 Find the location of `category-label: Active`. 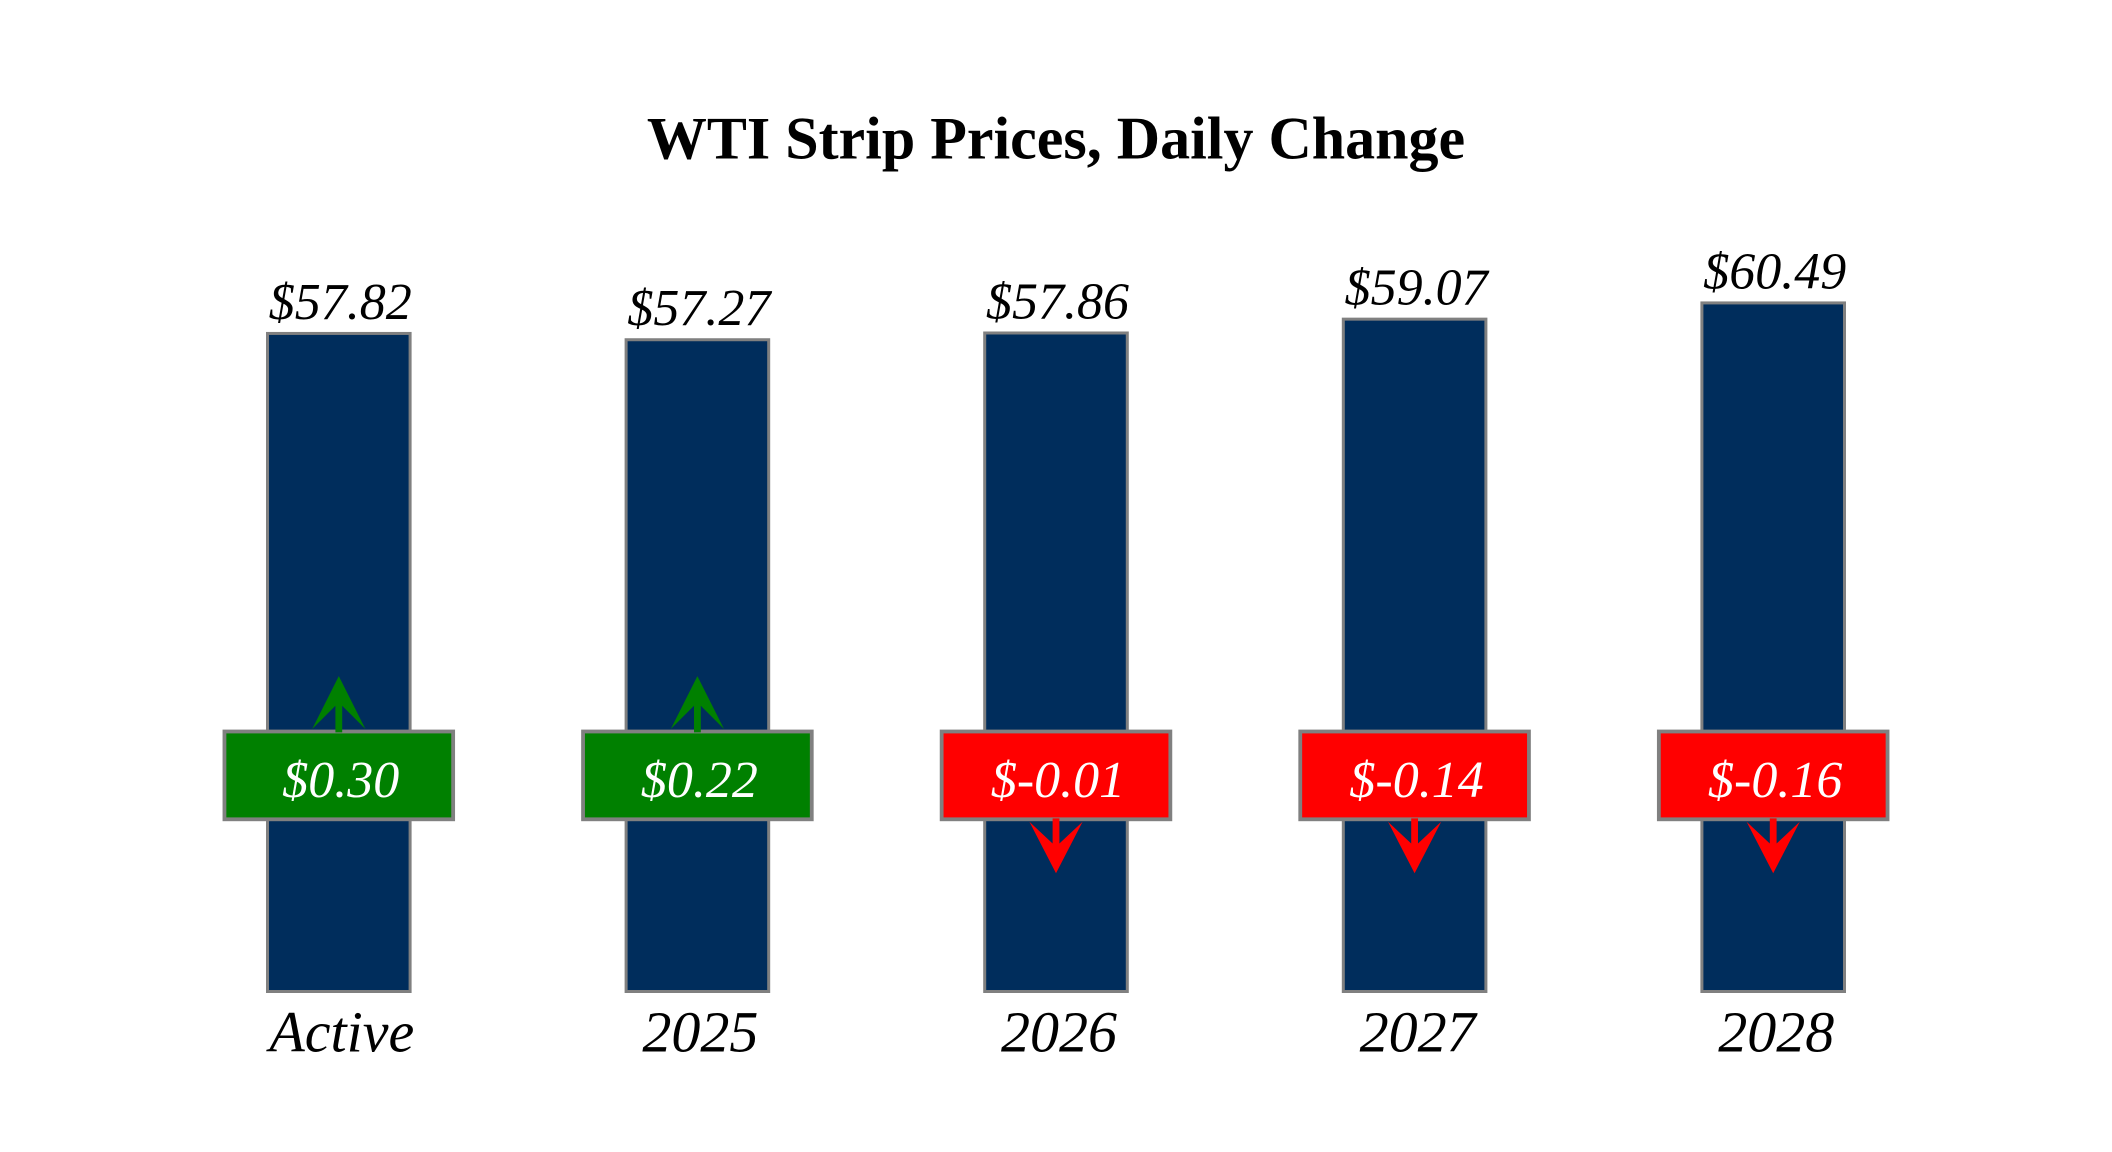

category-label: Active is located at coordinates (339, 1032).